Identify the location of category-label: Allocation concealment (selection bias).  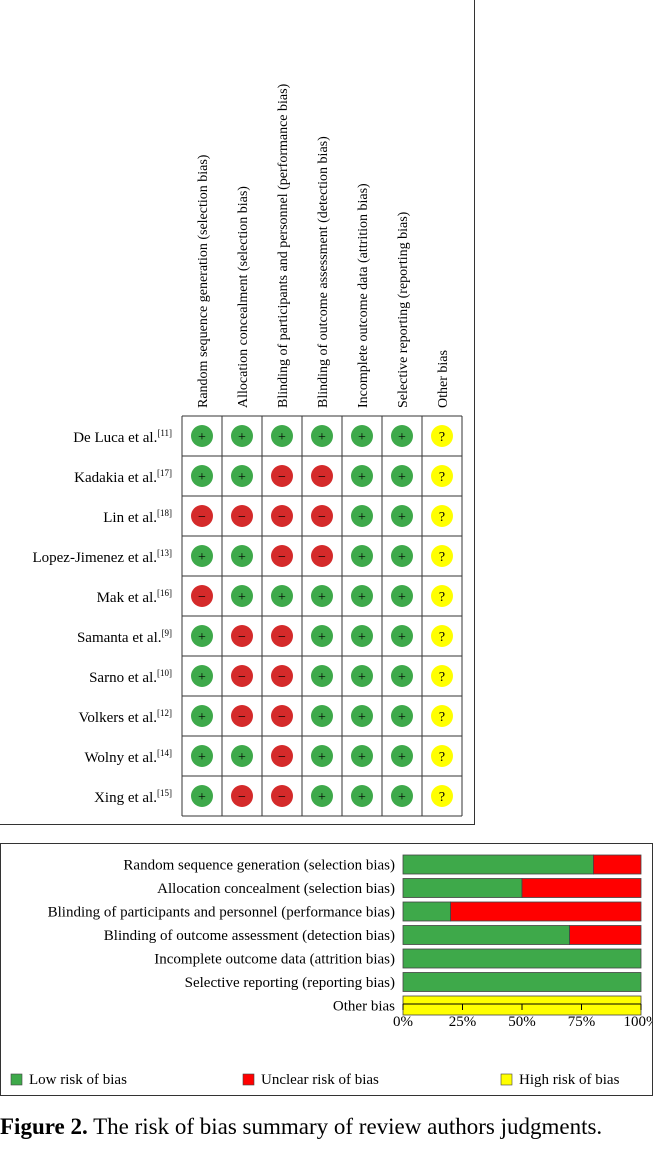
(276, 889).